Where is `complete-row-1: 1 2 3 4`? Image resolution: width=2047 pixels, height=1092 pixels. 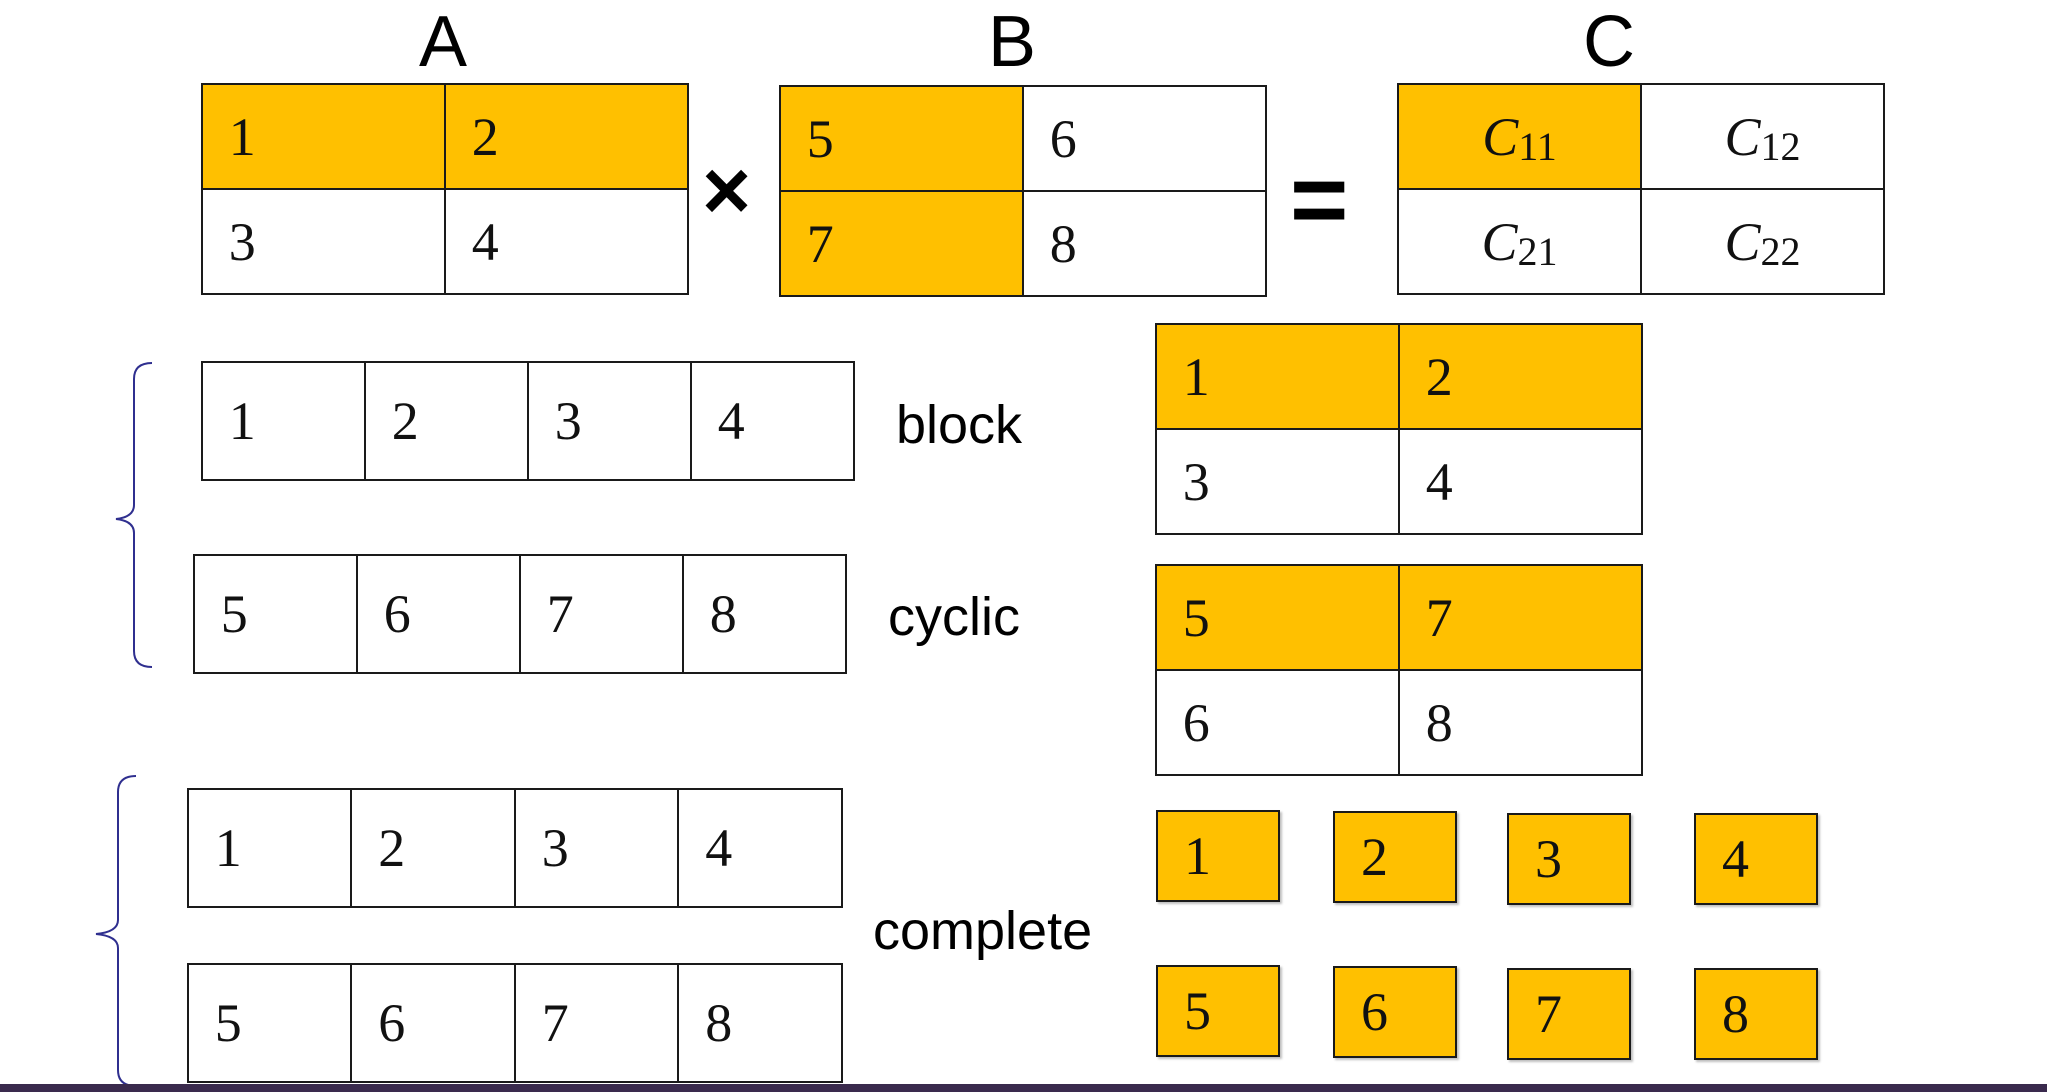
complete-row-1: 1 2 3 4 is located at coordinates (515, 848).